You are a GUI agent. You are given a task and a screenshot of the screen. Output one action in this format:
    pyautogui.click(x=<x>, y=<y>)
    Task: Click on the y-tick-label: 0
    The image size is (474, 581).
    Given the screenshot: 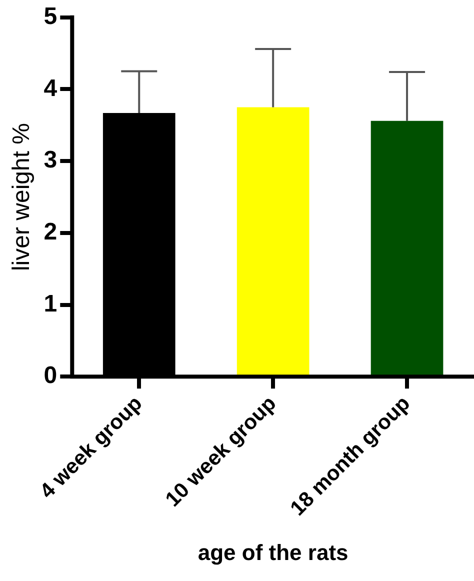 What is the action you would take?
    pyautogui.click(x=51, y=376)
    